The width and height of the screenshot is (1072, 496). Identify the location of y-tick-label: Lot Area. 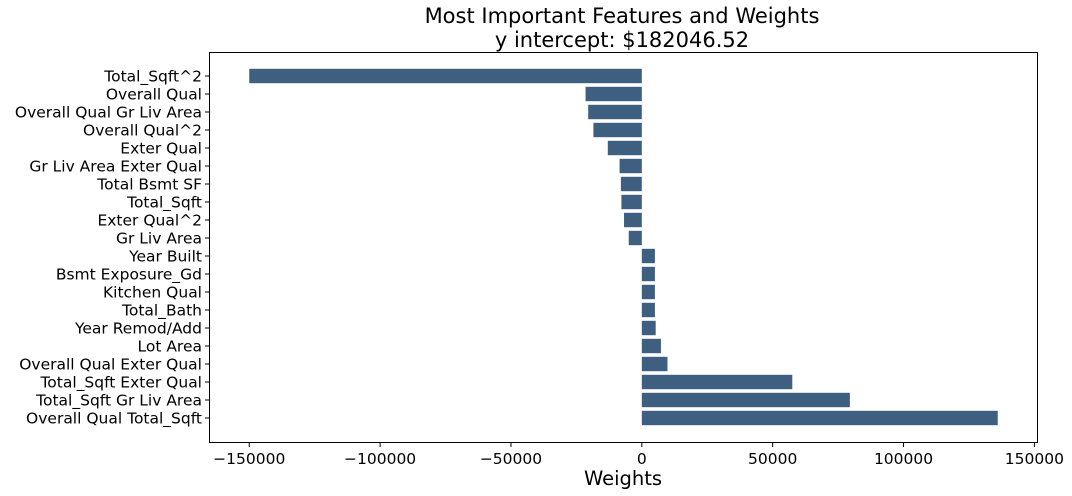
(169, 347).